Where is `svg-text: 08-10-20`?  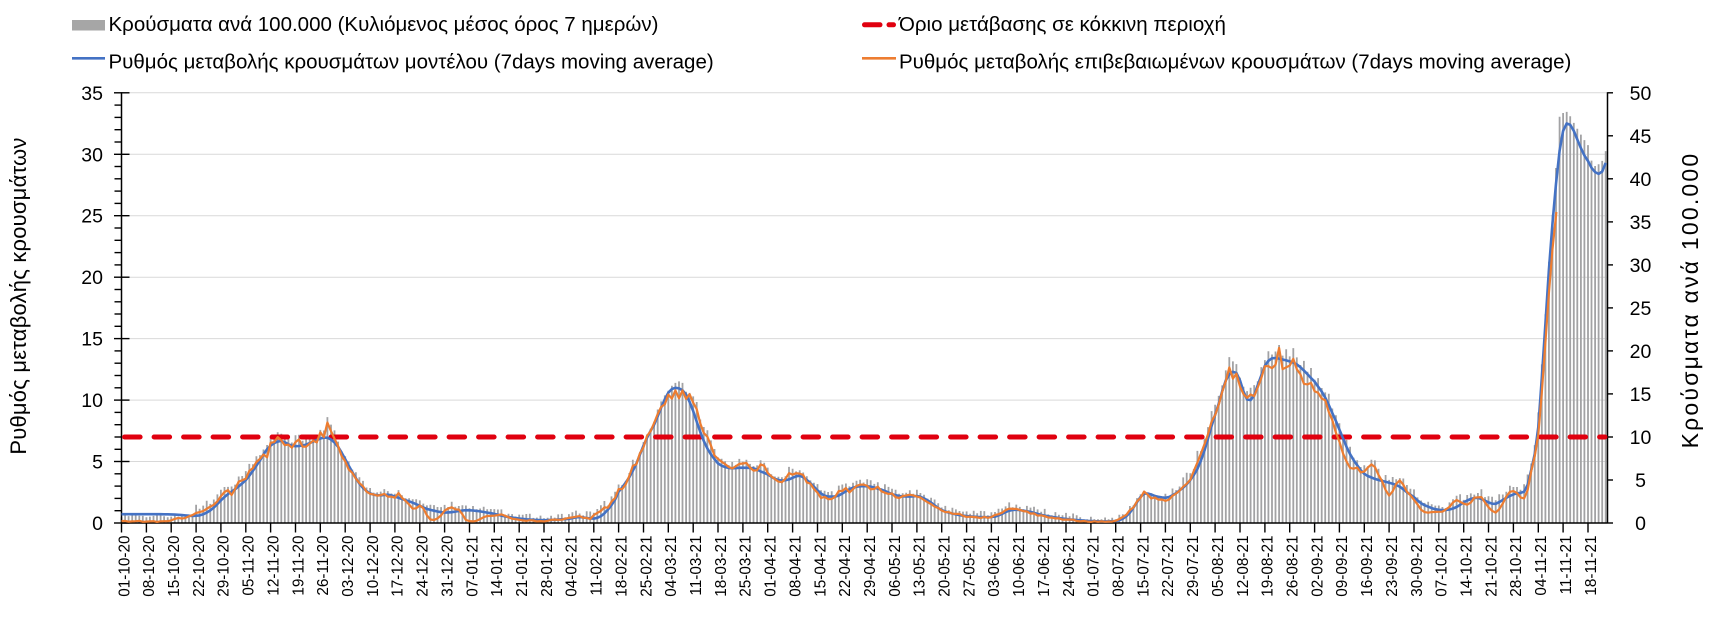
svg-text: 08-10-20 is located at coordinates (149, 566).